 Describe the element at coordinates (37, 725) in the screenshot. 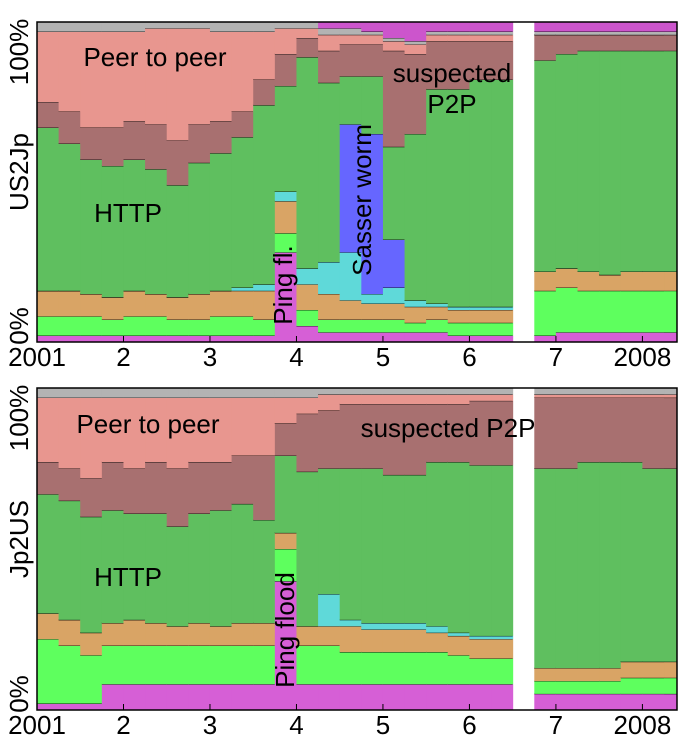

I see `x-tick-label: 2001` at that location.